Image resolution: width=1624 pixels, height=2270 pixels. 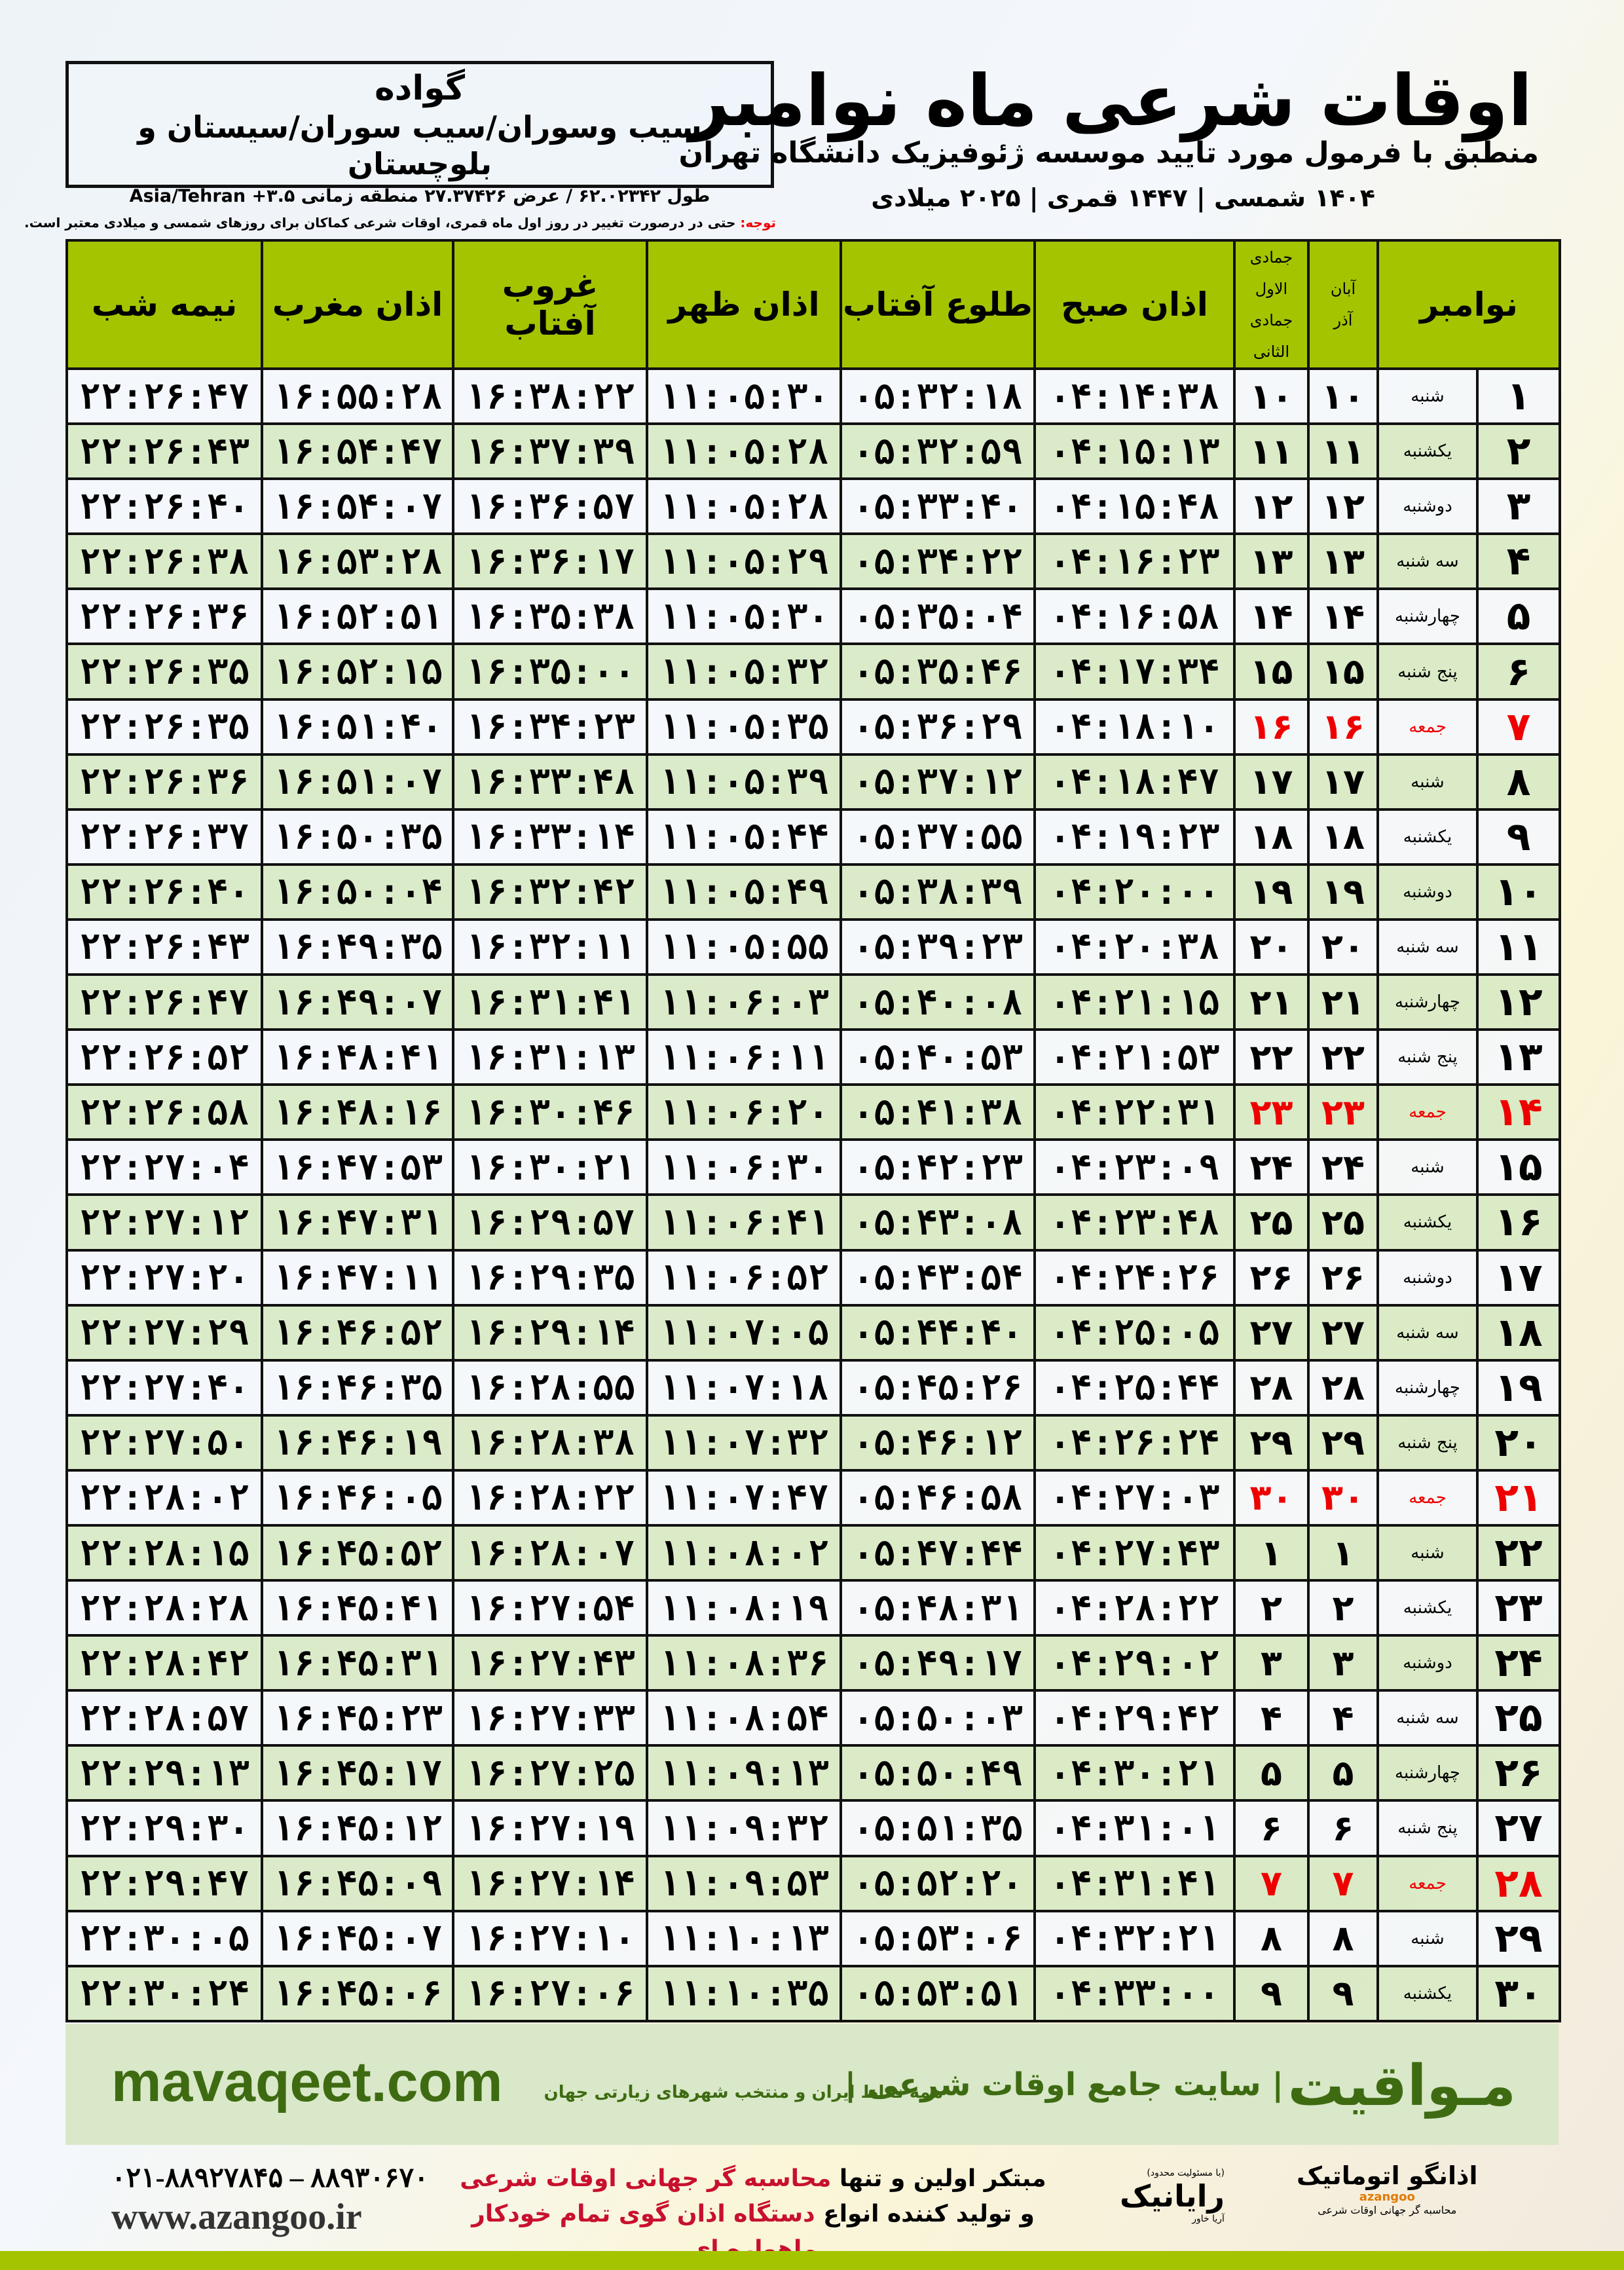 I want to click on cell-midnight: ۲۲:۲۸:۱۵, so click(x=164, y=1552).